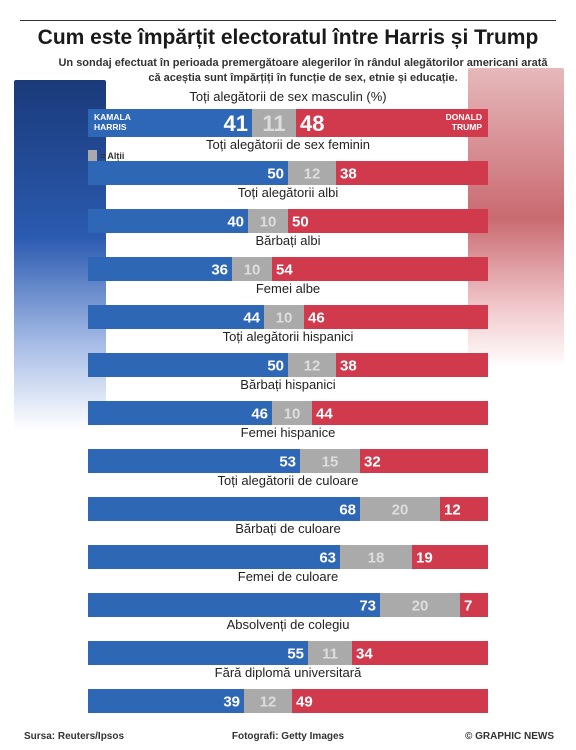  Describe the element at coordinates (364, 653) in the screenshot. I see `data-label-trump: 34` at that location.